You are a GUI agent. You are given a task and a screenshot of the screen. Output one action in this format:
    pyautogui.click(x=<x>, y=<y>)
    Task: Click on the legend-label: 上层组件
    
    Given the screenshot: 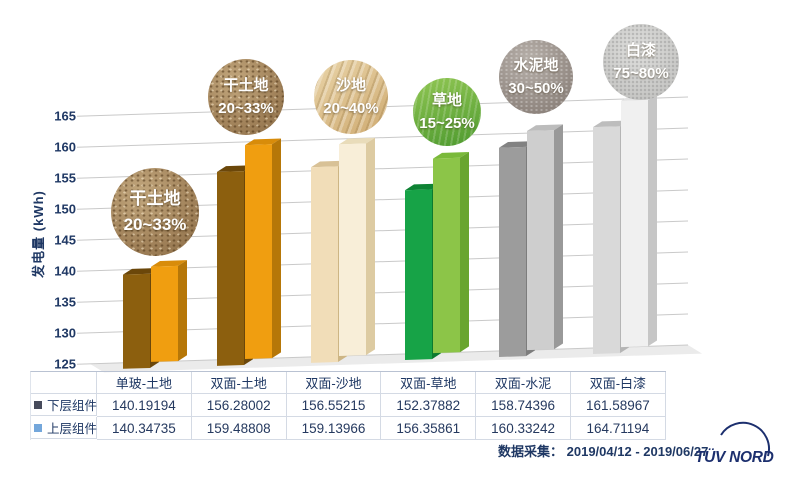 What is the action you would take?
    pyautogui.click(x=72, y=429)
    